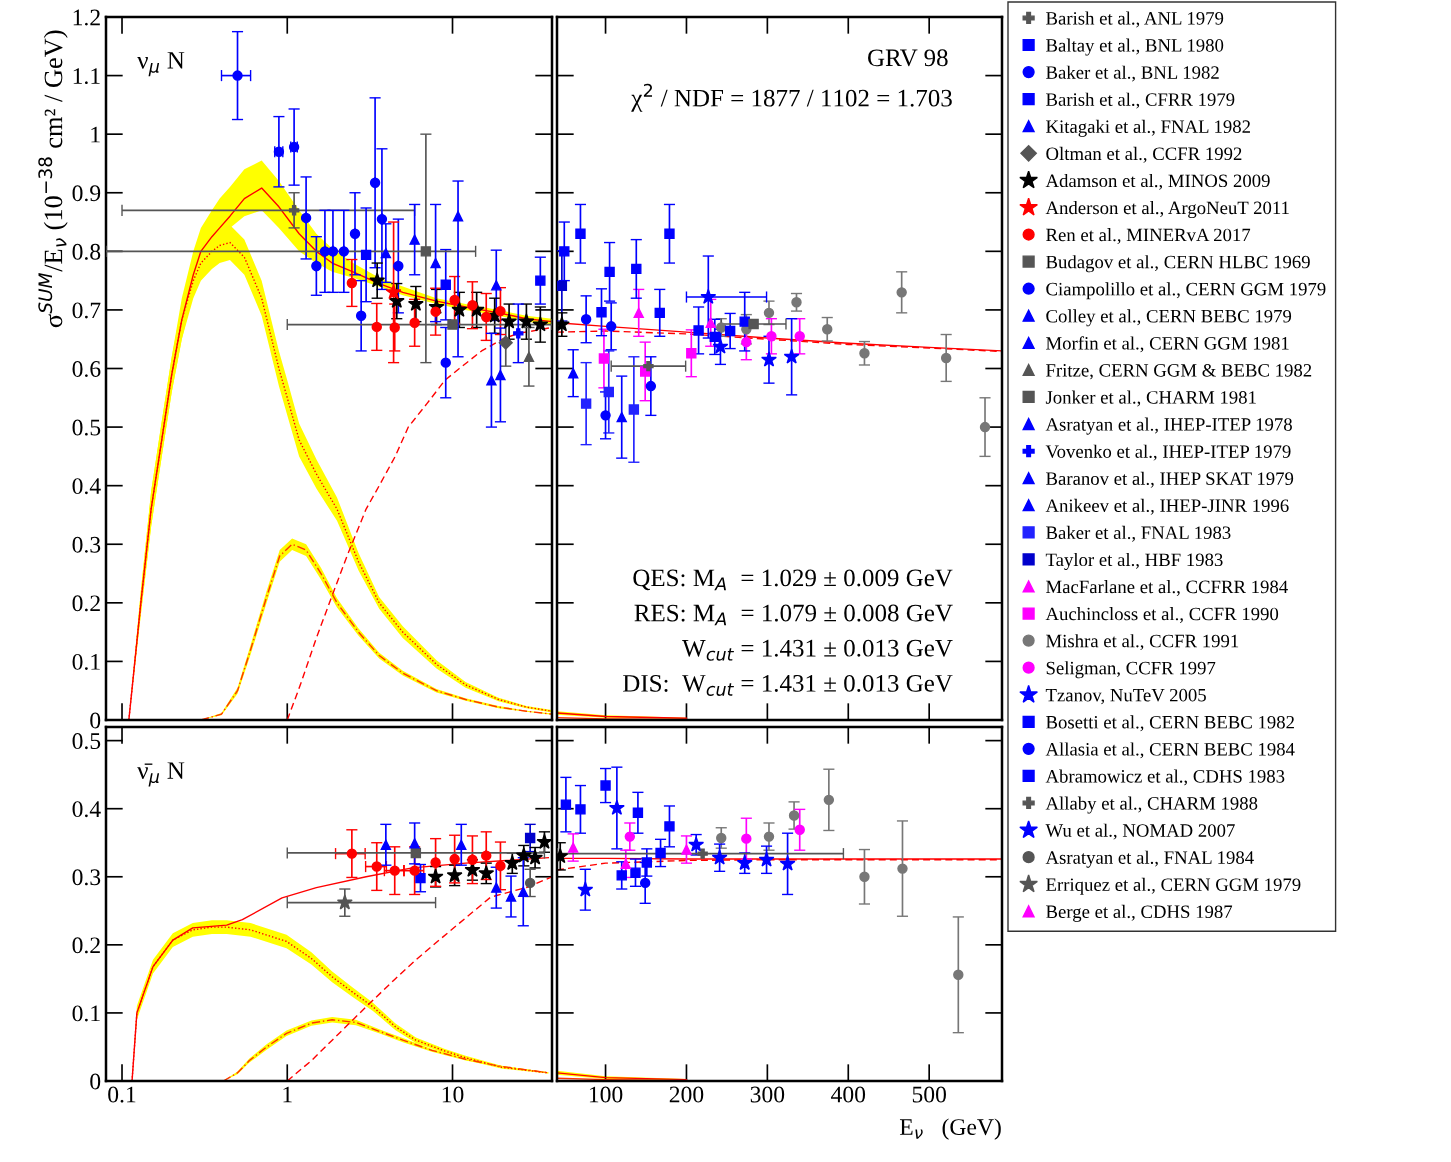  What do you see at coordinates (86, 251) in the screenshot?
I see `y-tick-label: 0.8` at bounding box center [86, 251].